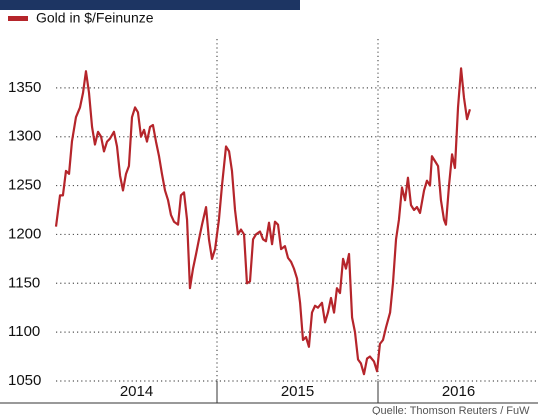 This screenshot has width=538, height=415. Describe the element at coordinates (95, 18) in the screenshot. I see `legend-label: Gold in $/Feinunze` at that location.